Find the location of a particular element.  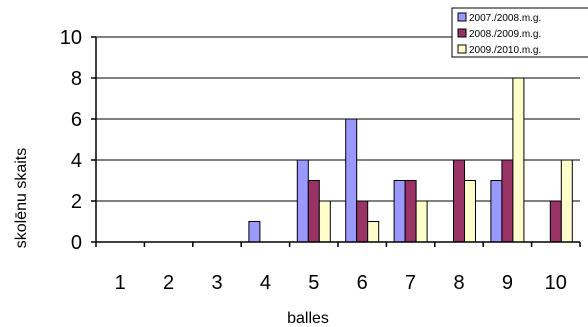

x-tick-label-8: 8 is located at coordinates (458, 283).